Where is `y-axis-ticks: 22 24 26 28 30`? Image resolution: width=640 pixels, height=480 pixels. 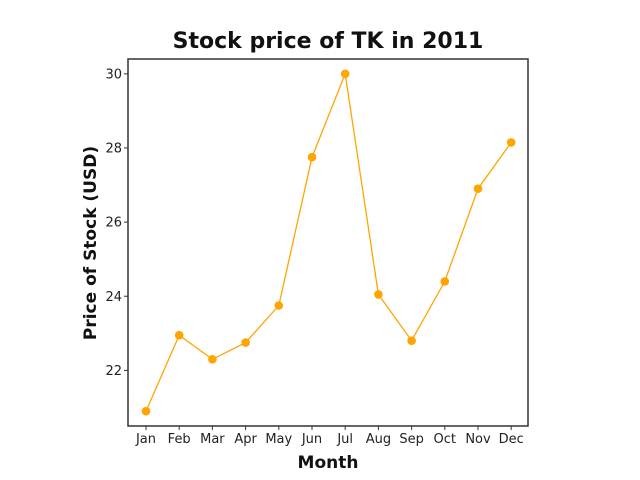 y-axis-ticks: 22 24 26 28 30 is located at coordinates (116, 223).